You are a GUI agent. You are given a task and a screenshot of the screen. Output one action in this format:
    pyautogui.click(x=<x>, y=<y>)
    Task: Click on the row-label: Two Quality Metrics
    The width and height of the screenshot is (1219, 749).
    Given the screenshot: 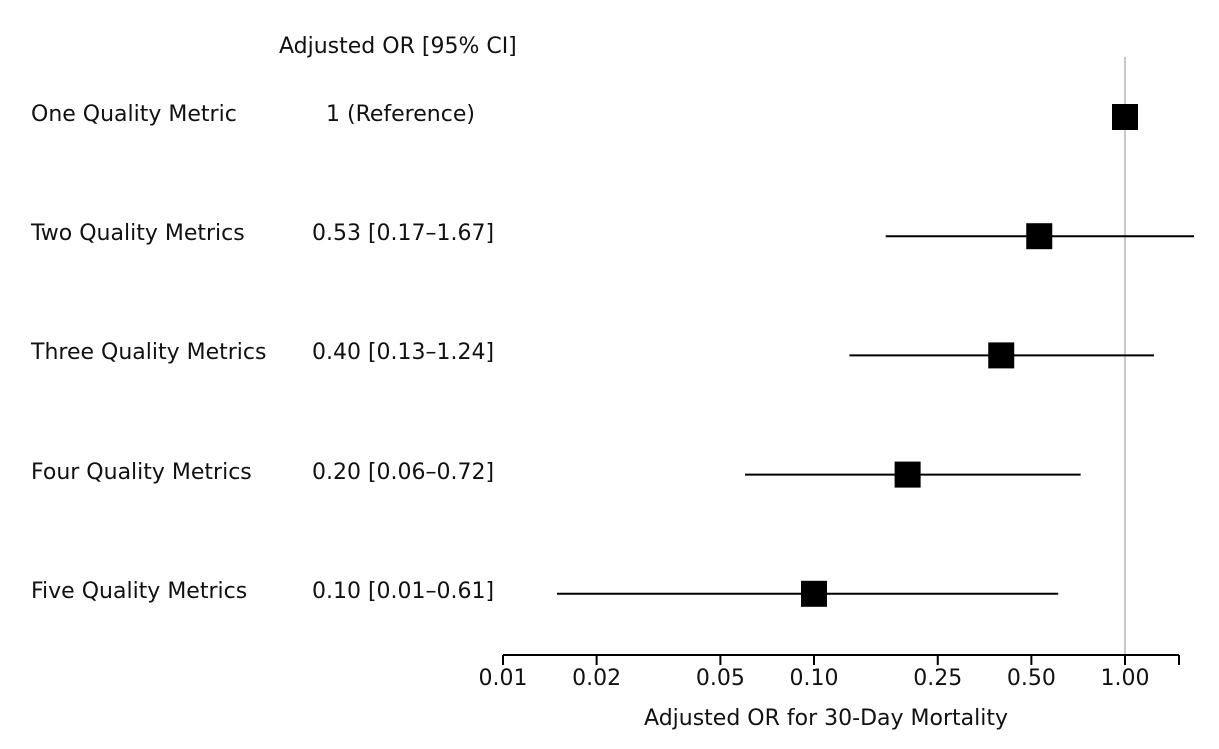 What is the action you would take?
    pyautogui.click(x=138, y=234)
    